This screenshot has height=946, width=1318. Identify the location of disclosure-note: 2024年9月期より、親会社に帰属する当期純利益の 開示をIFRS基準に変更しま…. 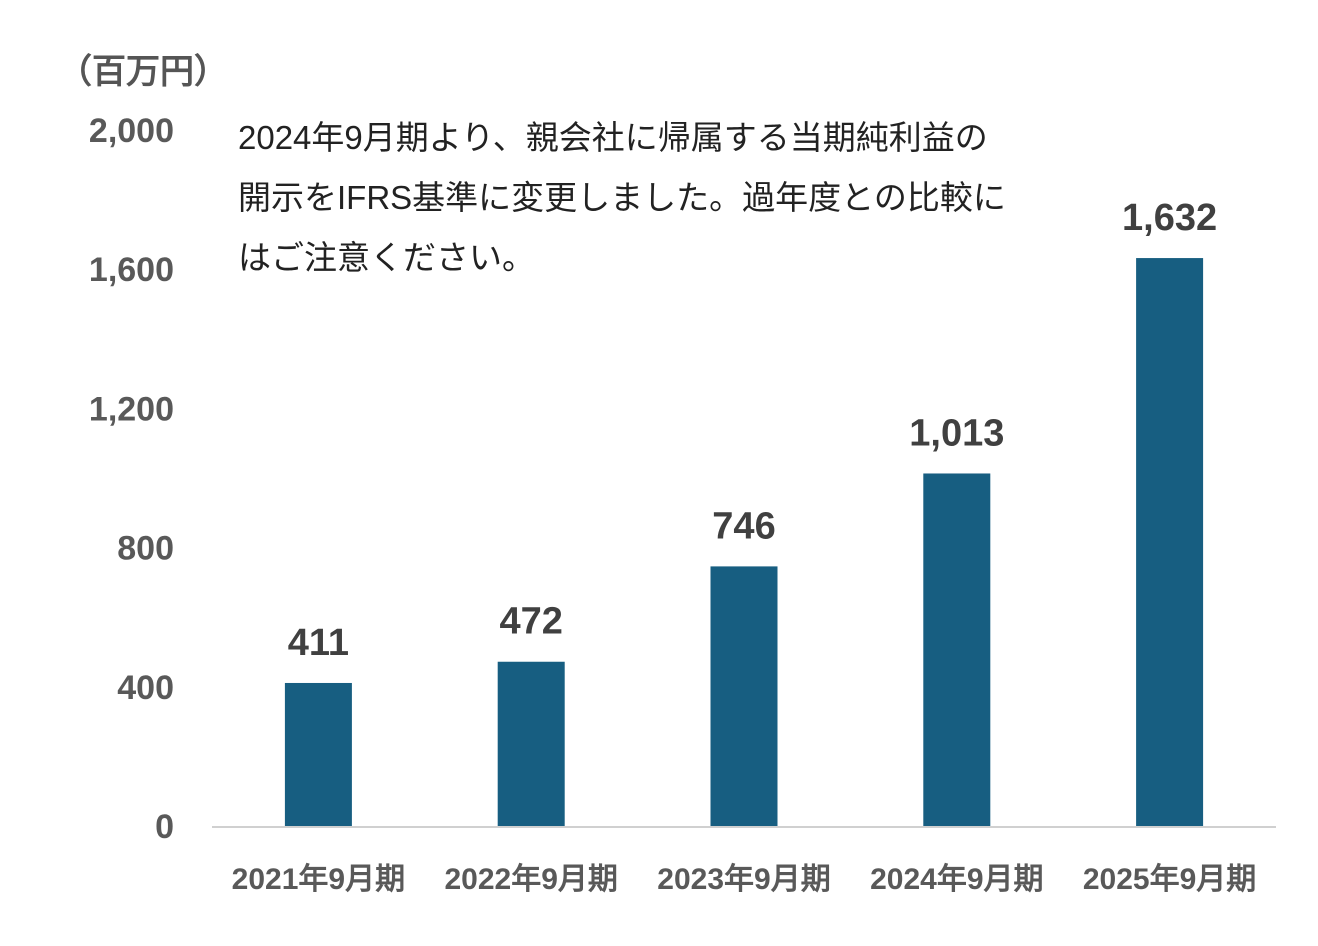
(622, 197).